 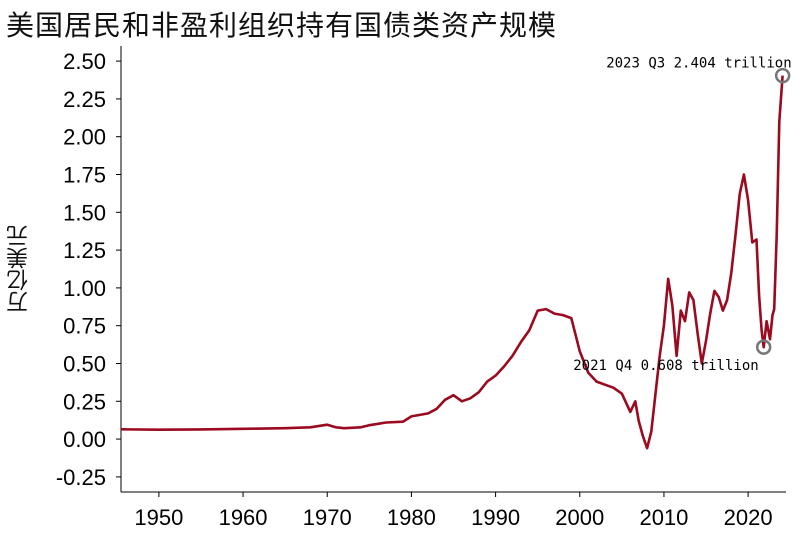 What do you see at coordinates (81, 477) in the screenshot?
I see `y-tick-label: -0.25` at bounding box center [81, 477].